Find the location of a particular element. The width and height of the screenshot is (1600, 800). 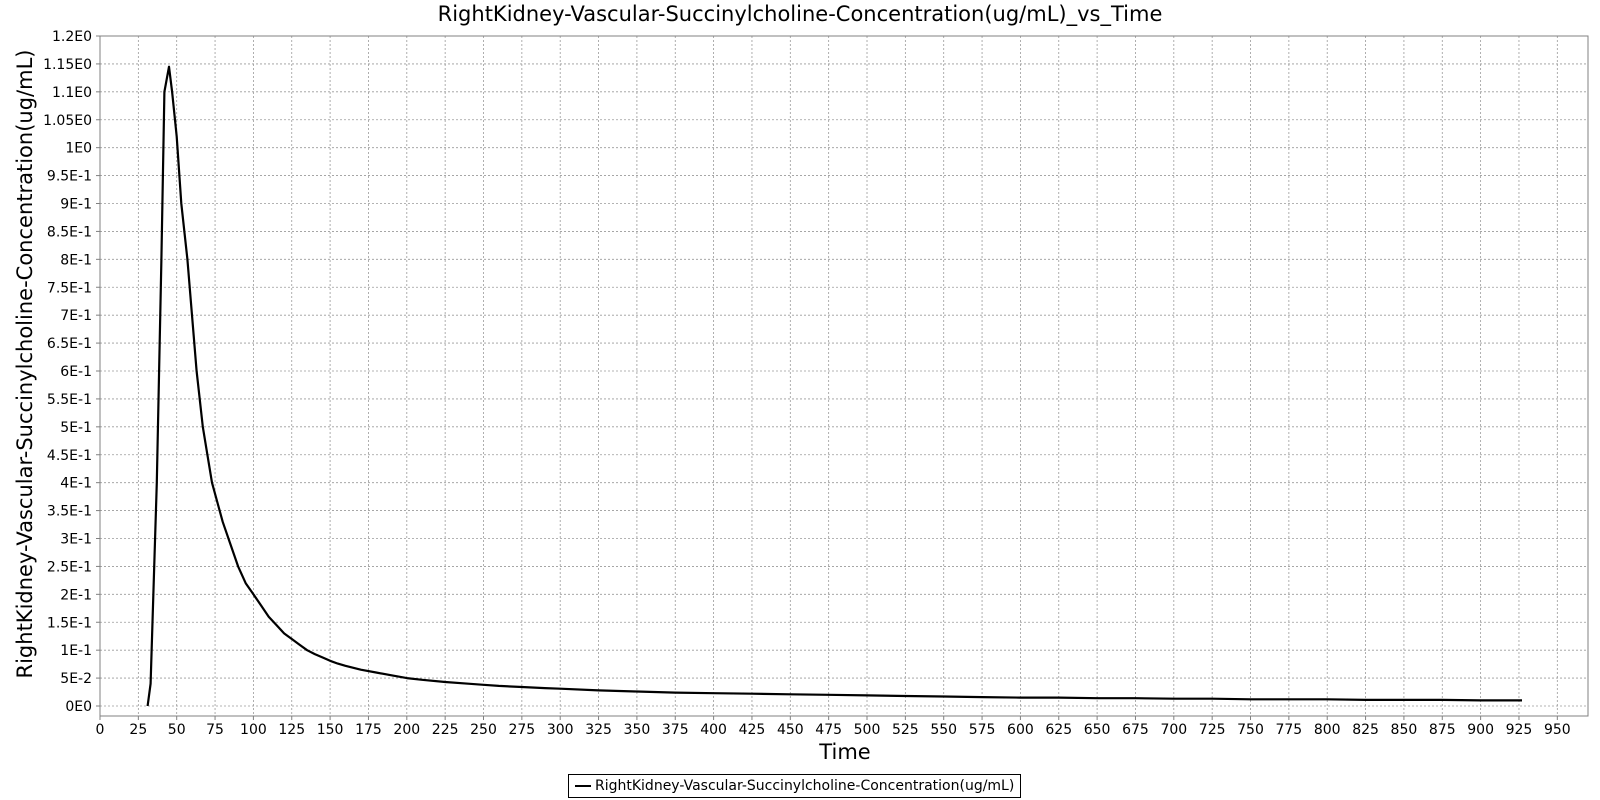

y-tick-label: 7.5E-1 is located at coordinates (69, 288).